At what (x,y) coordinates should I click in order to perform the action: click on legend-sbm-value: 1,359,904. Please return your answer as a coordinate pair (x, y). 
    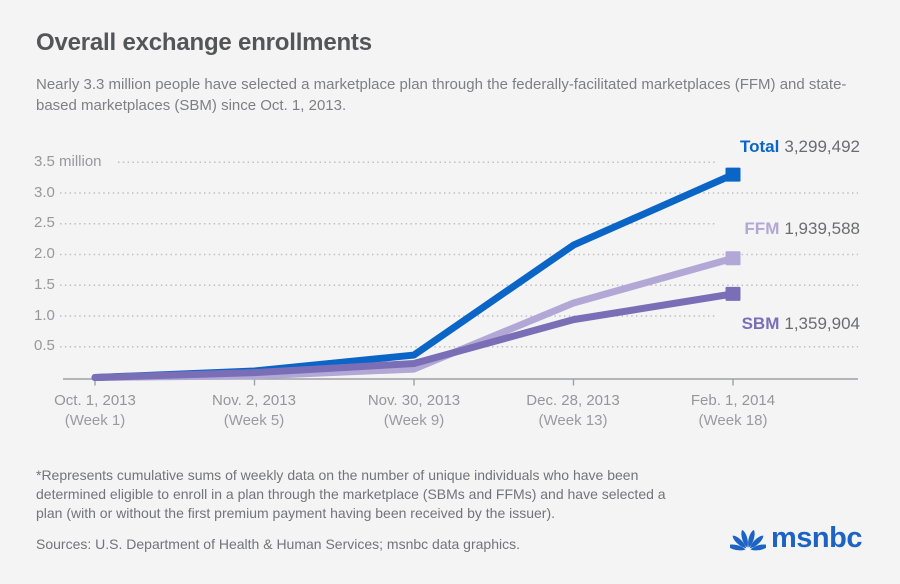
    Looking at the image, I should click on (822, 323).